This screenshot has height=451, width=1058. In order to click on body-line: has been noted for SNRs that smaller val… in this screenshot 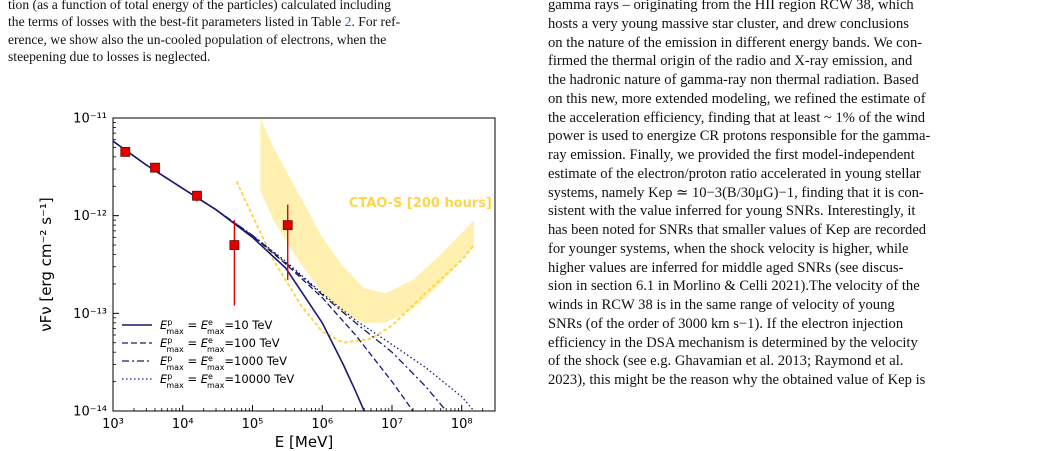, I will do `click(737, 230)`.